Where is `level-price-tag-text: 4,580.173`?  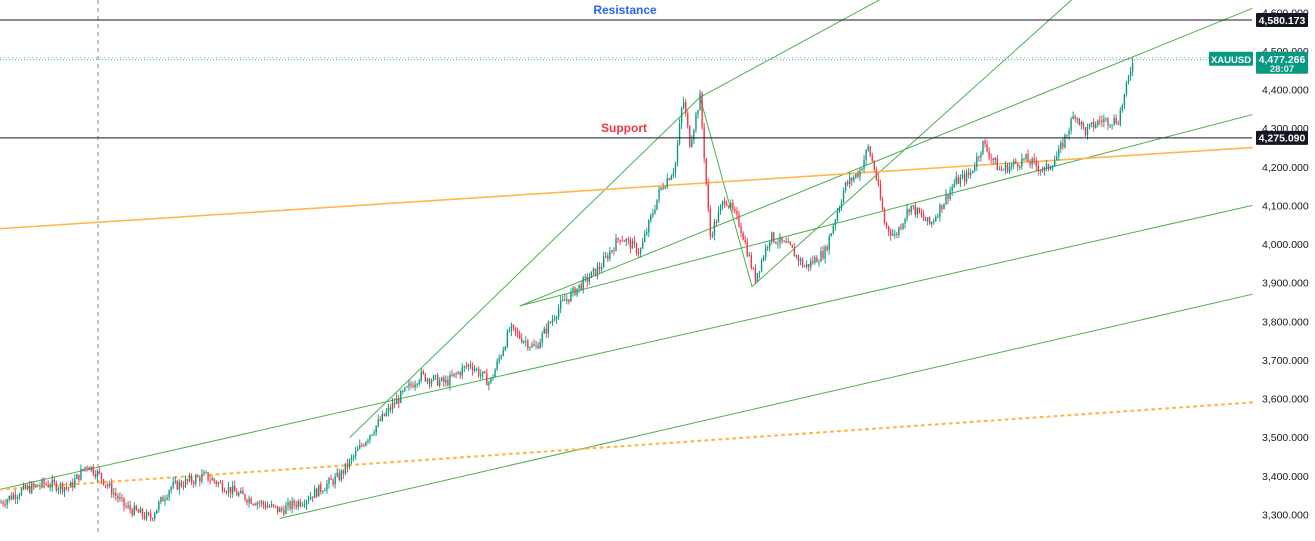 level-price-tag-text: 4,580.173 is located at coordinates (1282, 21).